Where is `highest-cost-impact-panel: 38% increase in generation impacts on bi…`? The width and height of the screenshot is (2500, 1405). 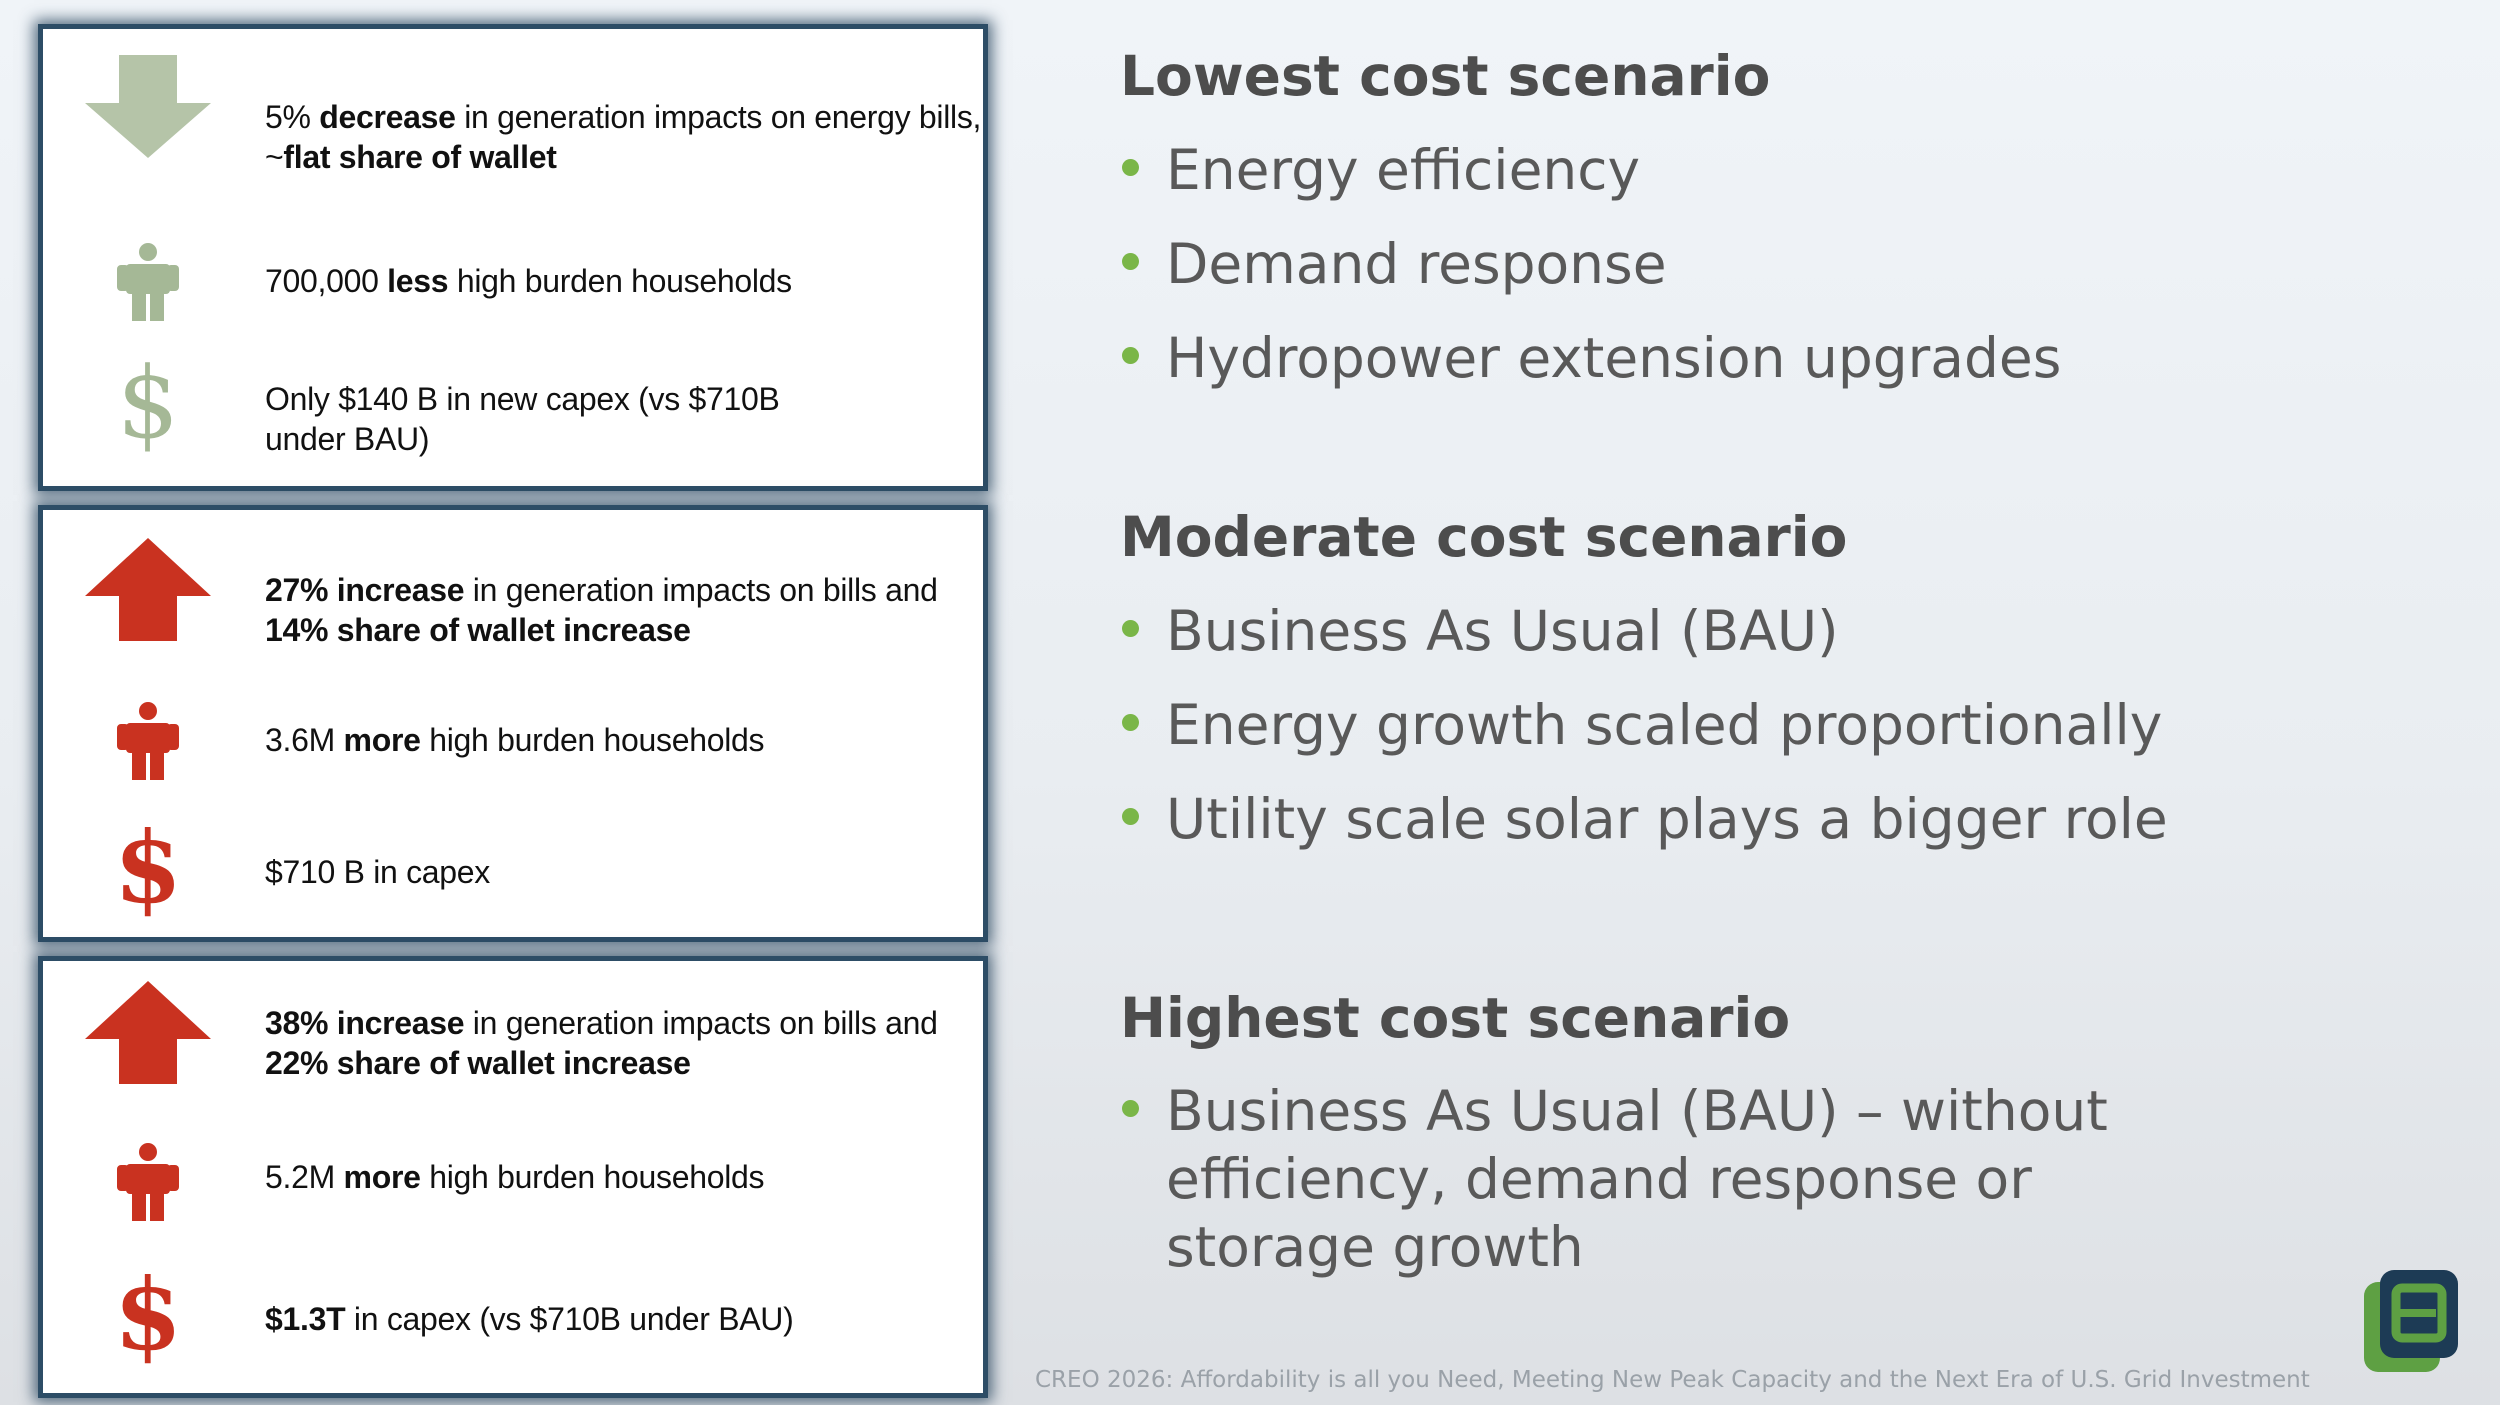 highest-cost-impact-panel: 38% increase in generation impacts on bi… is located at coordinates (513, 1177).